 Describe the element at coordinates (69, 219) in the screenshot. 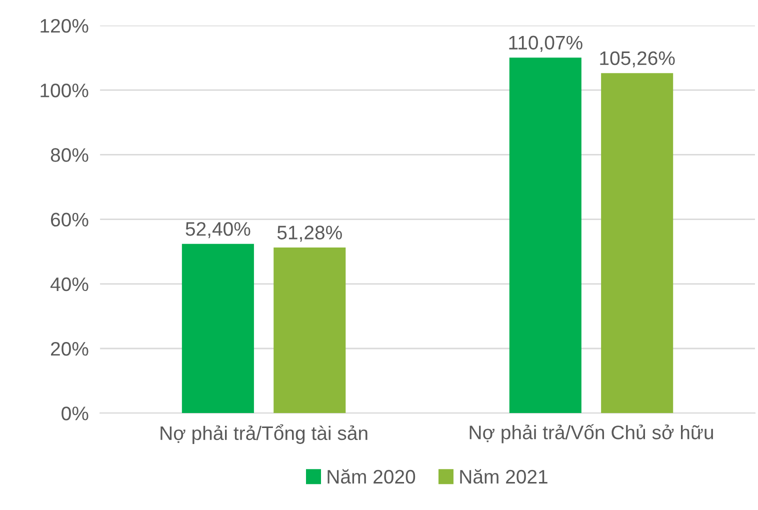

I see `y-tick-label: 60%` at that location.